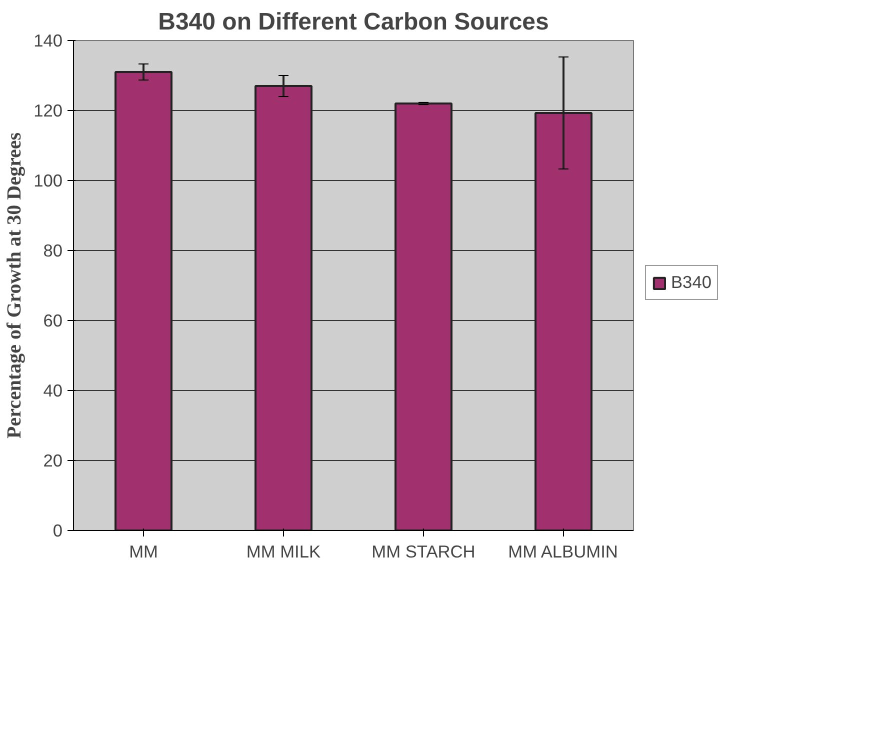  What do you see at coordinates (53, 250) in the screenshot?
I see `y-tick-label: 80` at bounding box center [53, 250].